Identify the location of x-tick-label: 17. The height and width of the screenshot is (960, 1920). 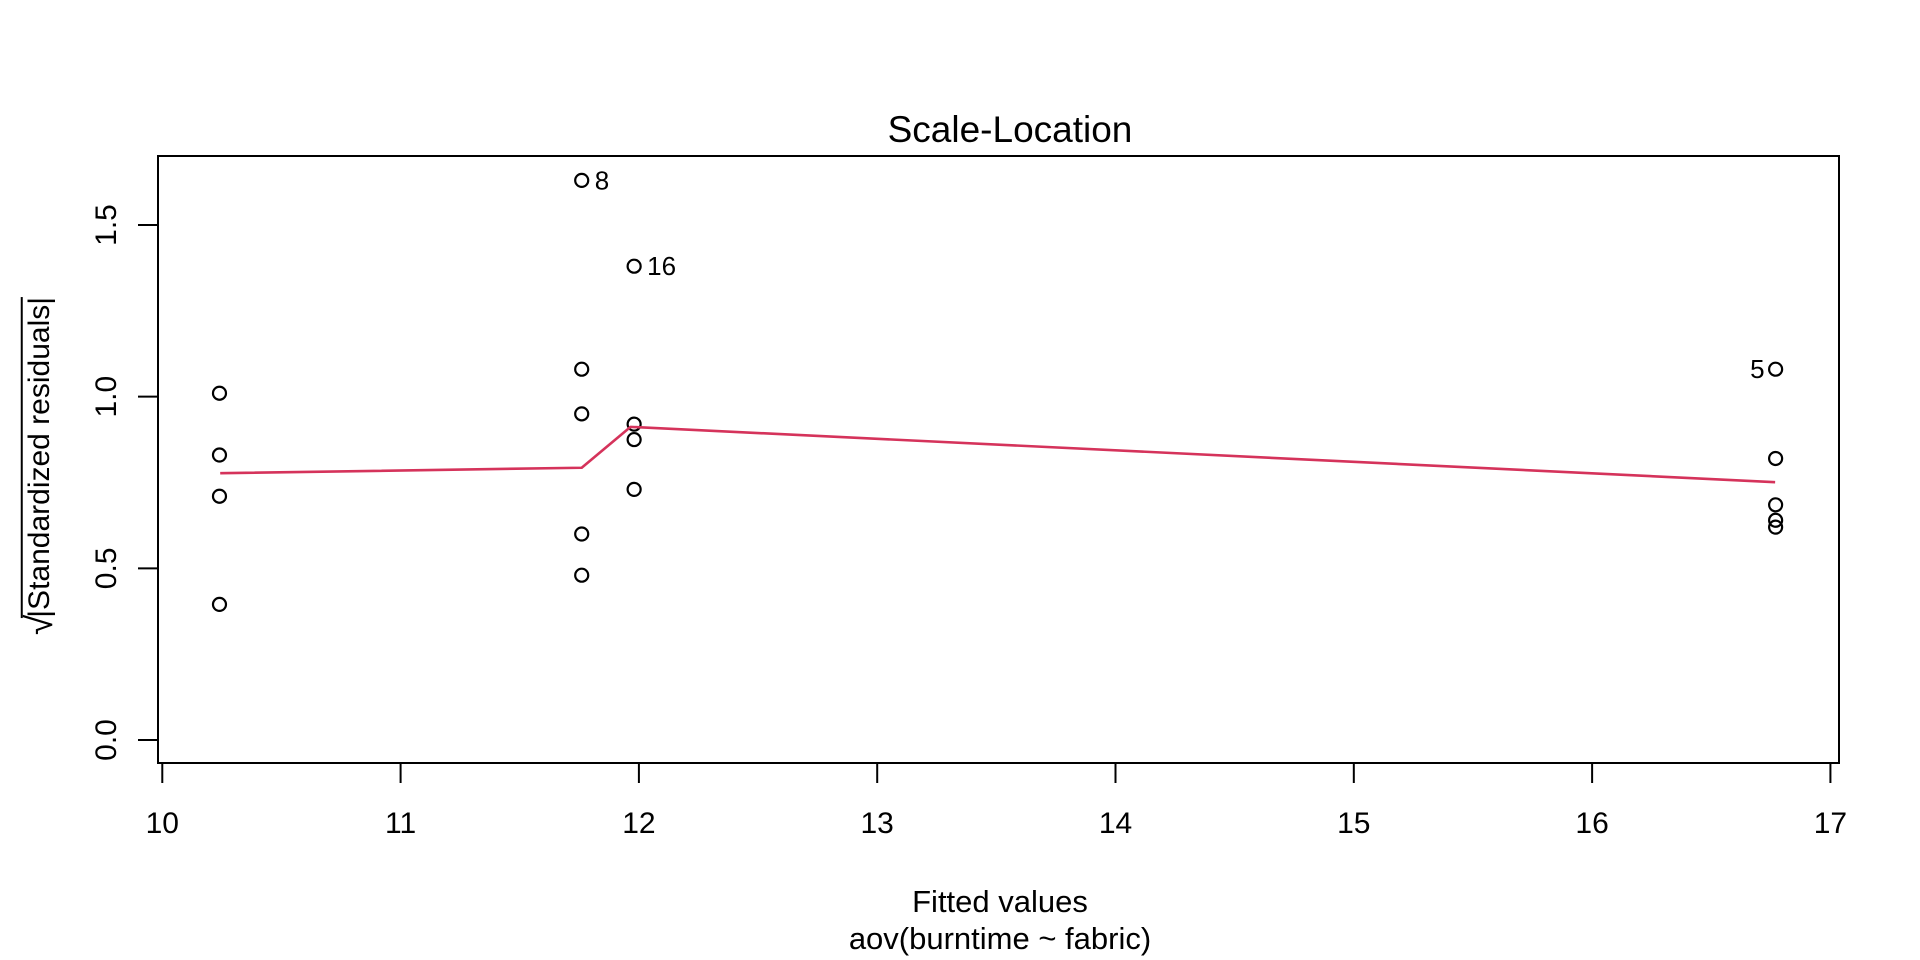
(1830, 823).